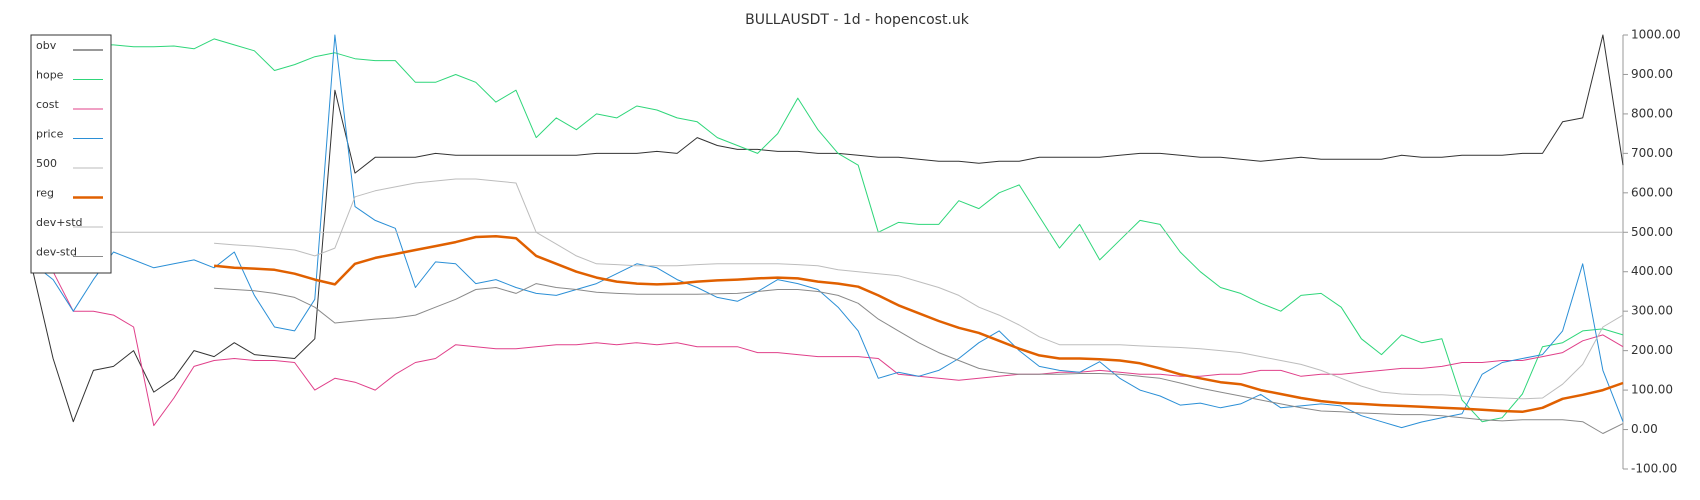  What do you see at coordinates (1652, 74) in the screenshot?
I see `y-tick-label: 900.00` at bounding box center [1652, 74].